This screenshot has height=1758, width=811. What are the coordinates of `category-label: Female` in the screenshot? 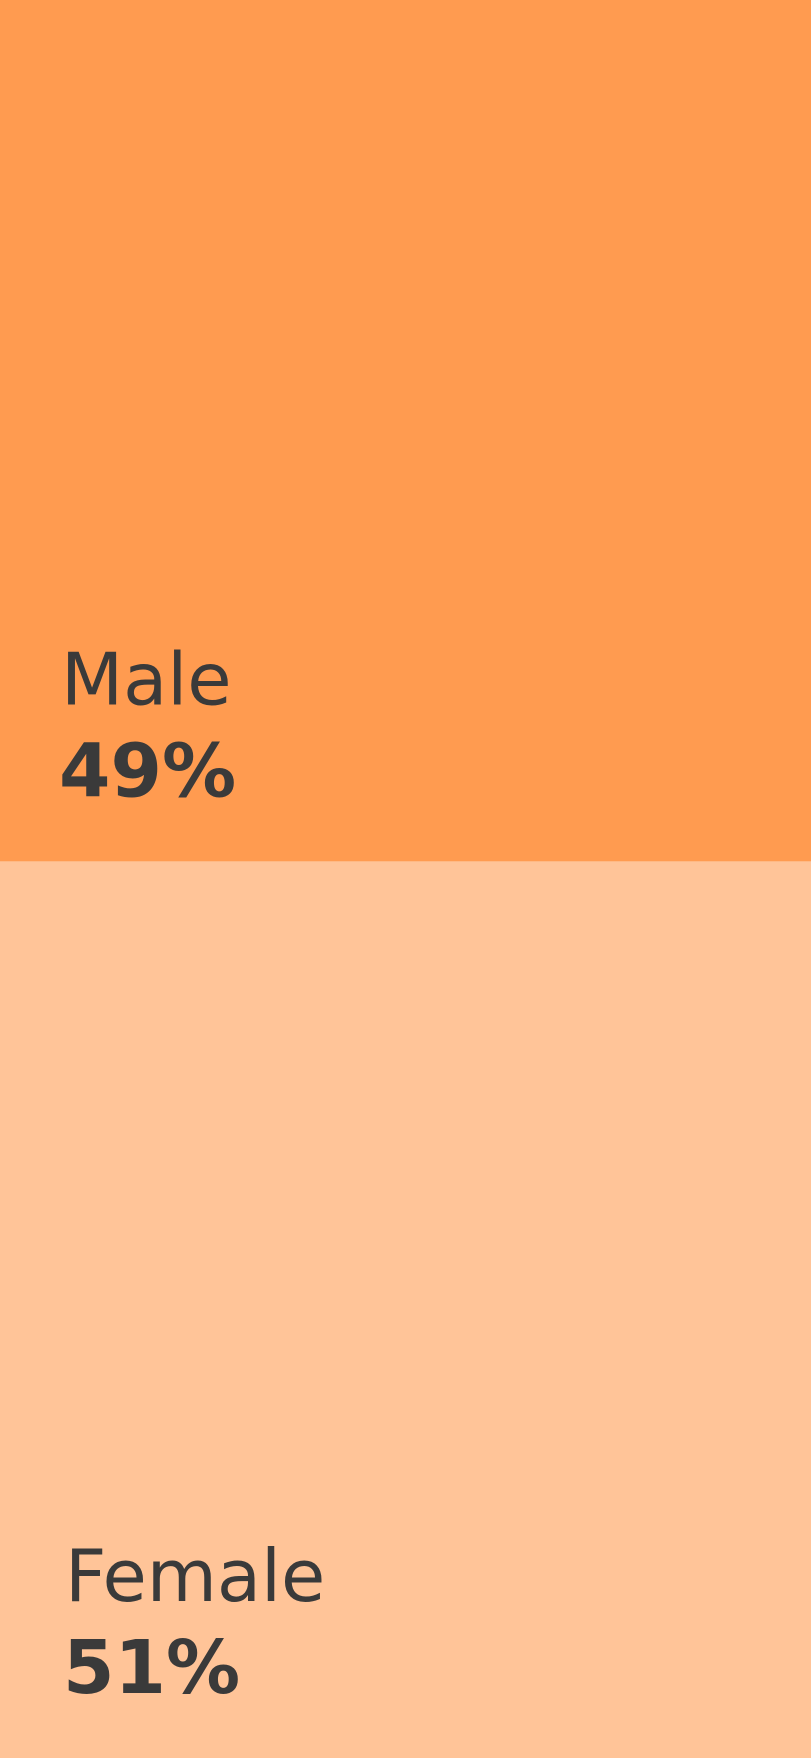 It's located at (195, 1576).